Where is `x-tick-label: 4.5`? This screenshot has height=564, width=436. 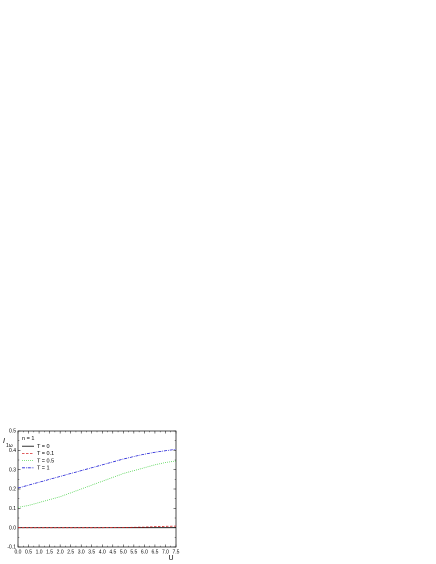 x-tick-label: 4.5 is located at coordinates (112, 553).